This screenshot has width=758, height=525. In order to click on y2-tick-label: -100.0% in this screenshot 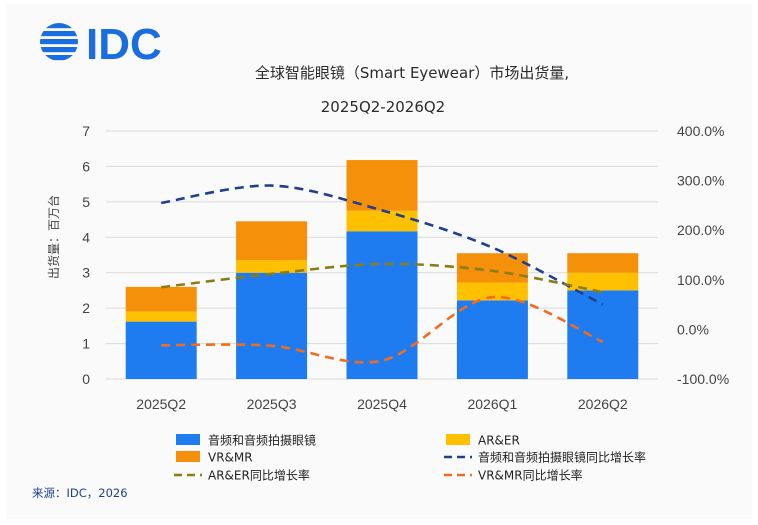, I will do `click(703, 379)`.